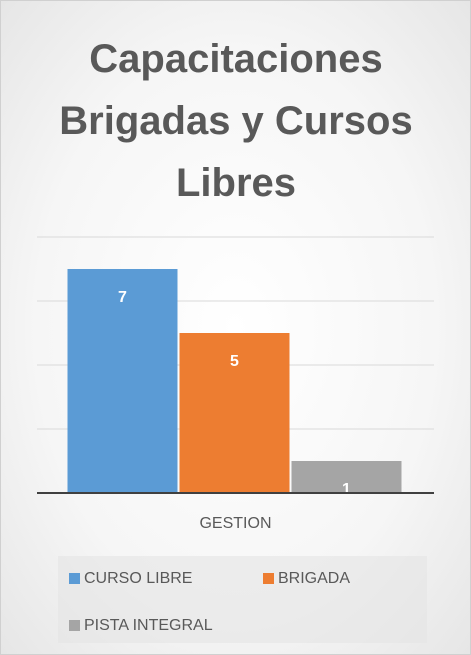 This screenshot has width=471, height=655. What do you see at coordinates (242, 599) in the screenshot?
I see `legend-box` at bounding box center [242, 599].